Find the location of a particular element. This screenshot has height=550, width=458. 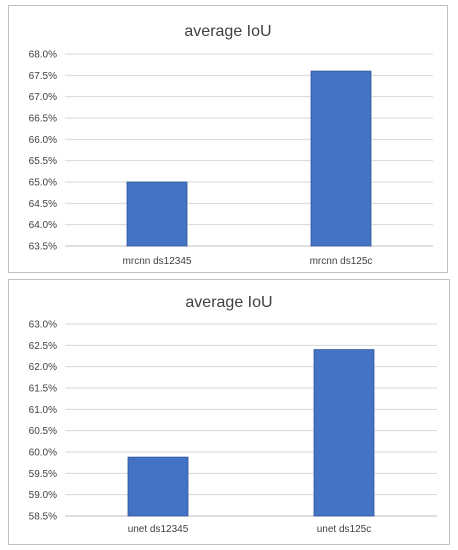

y-tick-label: 62.0% is located at coordinates (43, 367).